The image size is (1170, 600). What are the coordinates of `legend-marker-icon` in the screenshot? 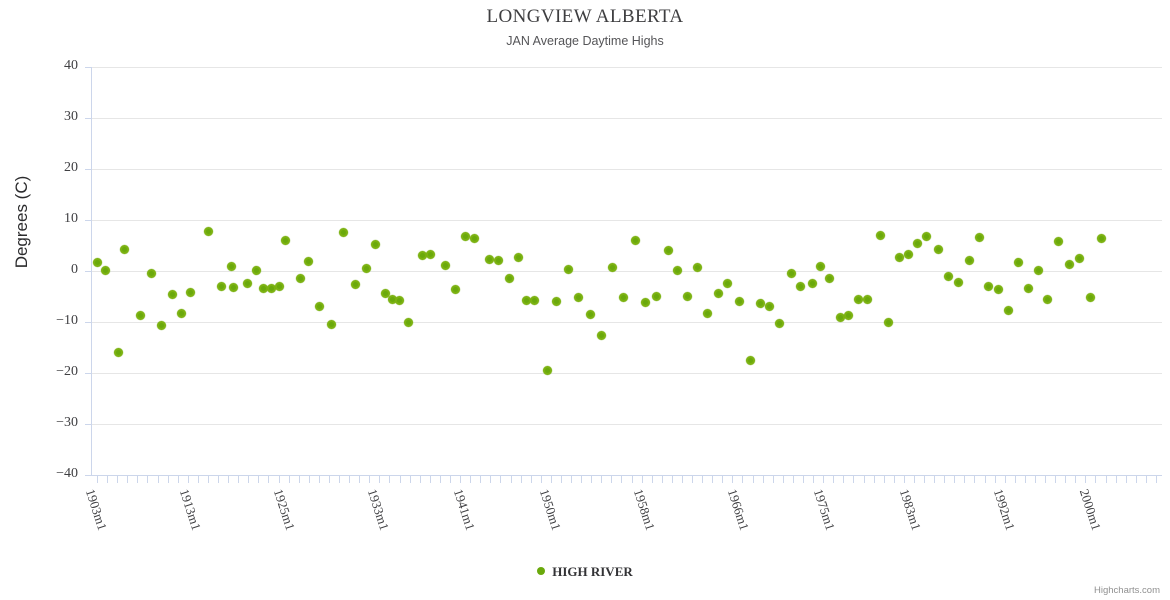 It's located at (541, 571).